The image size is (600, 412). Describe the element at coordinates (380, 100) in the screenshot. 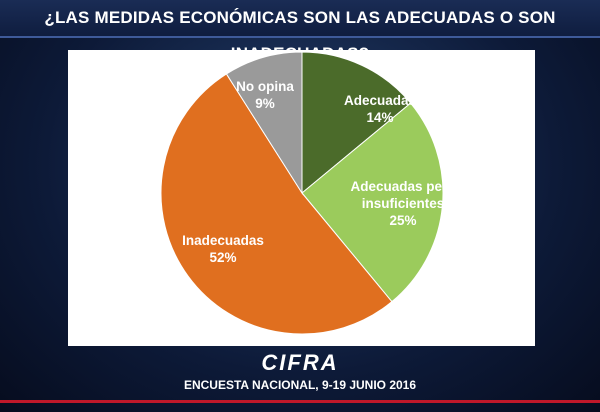

I see `category-label: Adecuadas` at that location.